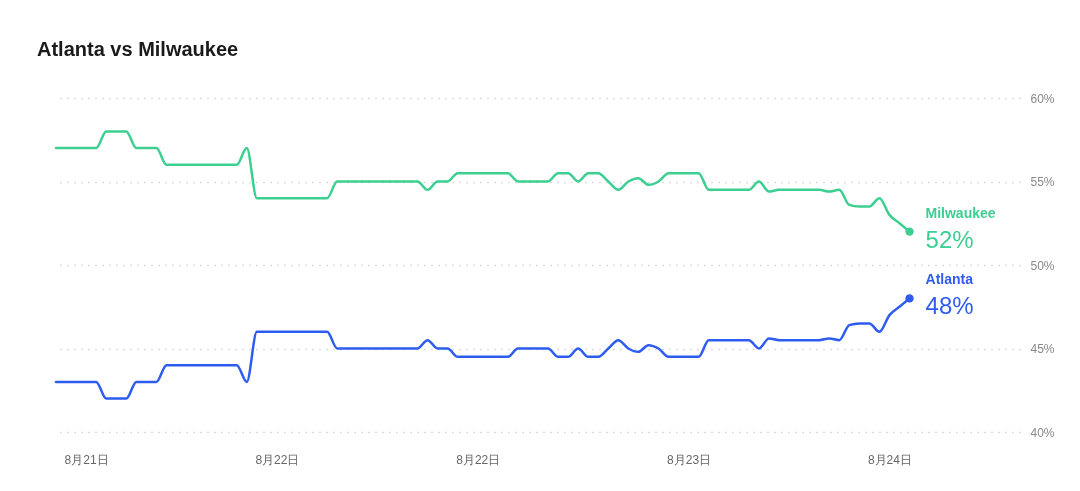 Image resolution: width=1080 pixels, height=491 pixels. Describe the element at coordinates (949, 306) in the screenshot. I see `data-label: 48%` at that location.